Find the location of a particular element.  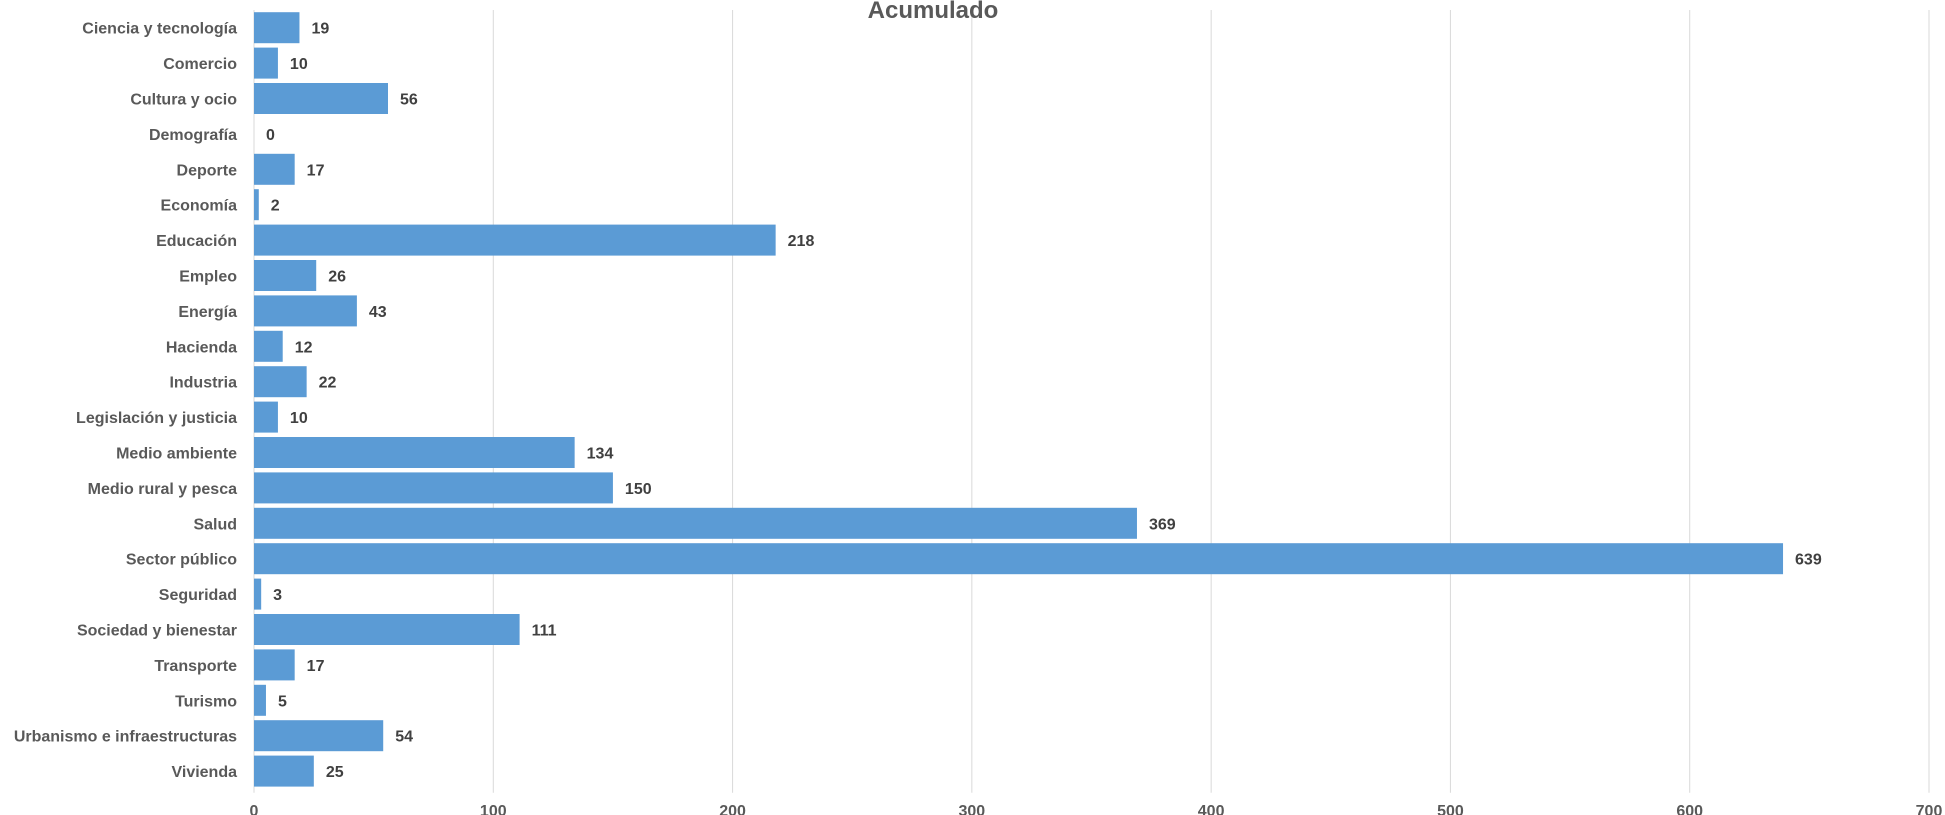

category-label: Sociedad y bienestar is located at coordinates (157, 631).